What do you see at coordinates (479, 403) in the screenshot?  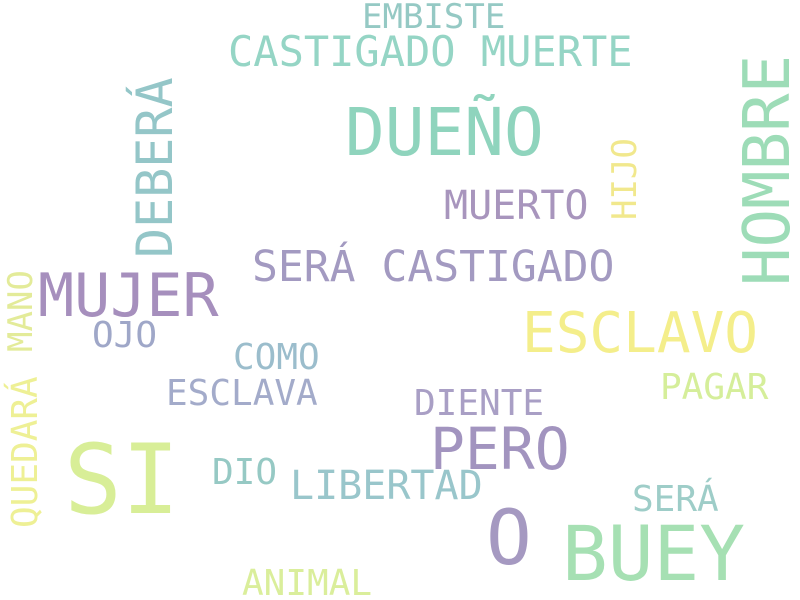 I see `word-diente: DIENTE` at bounding box center [479, 403].